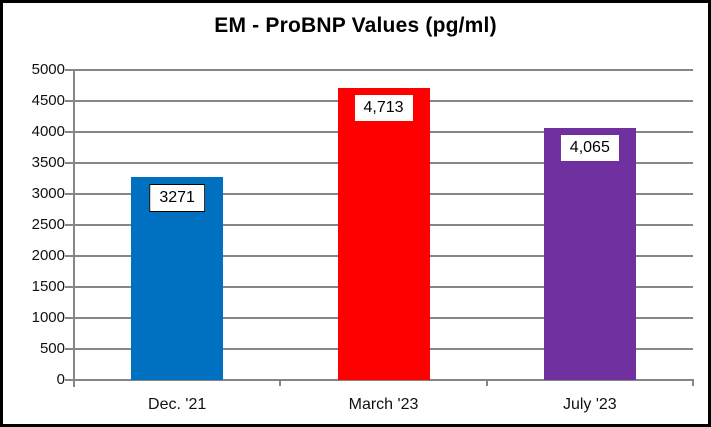 The height and width of the screenshot is (427, 711). Describe the element at coordinates (383, 107) in the screenshot. I see `bar-value-label: 4,713` at that location.